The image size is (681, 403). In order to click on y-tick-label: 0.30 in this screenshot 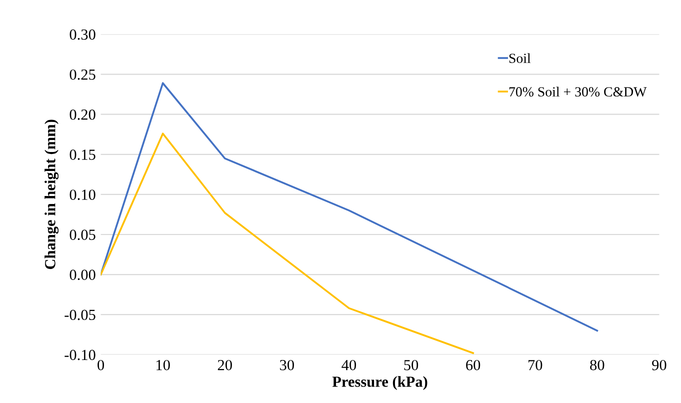, I will do `click(83, 34)`.